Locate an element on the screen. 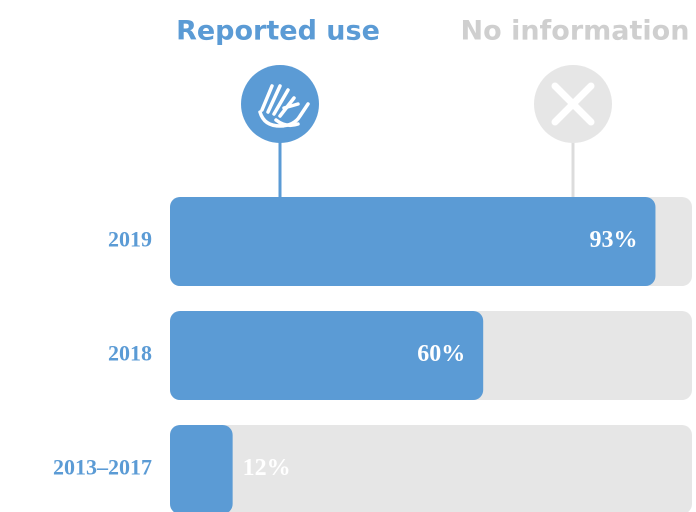  reported-icon is located at coordinates (280, 104).